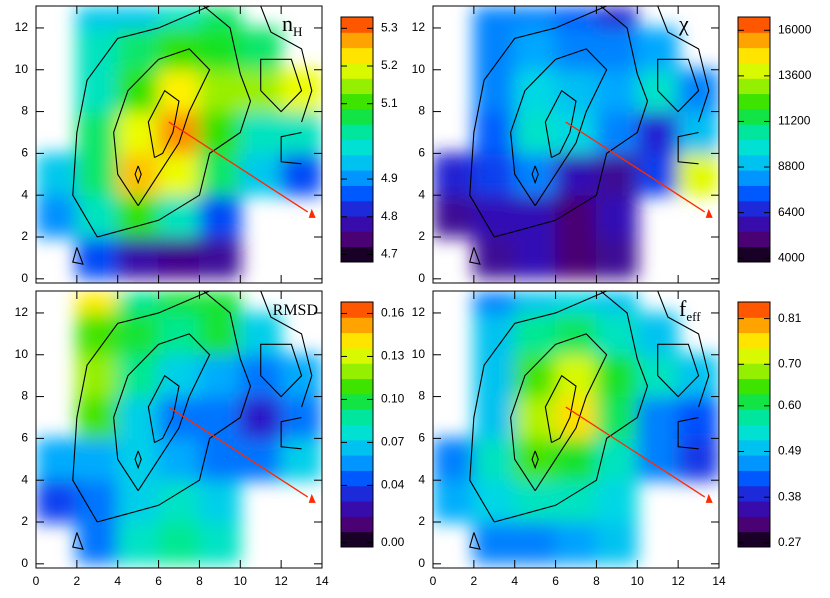  What do you see at coordinates (678, 581) in the screenshot?
I see `x-tick-label: 12` at bounding box center [678, 581].